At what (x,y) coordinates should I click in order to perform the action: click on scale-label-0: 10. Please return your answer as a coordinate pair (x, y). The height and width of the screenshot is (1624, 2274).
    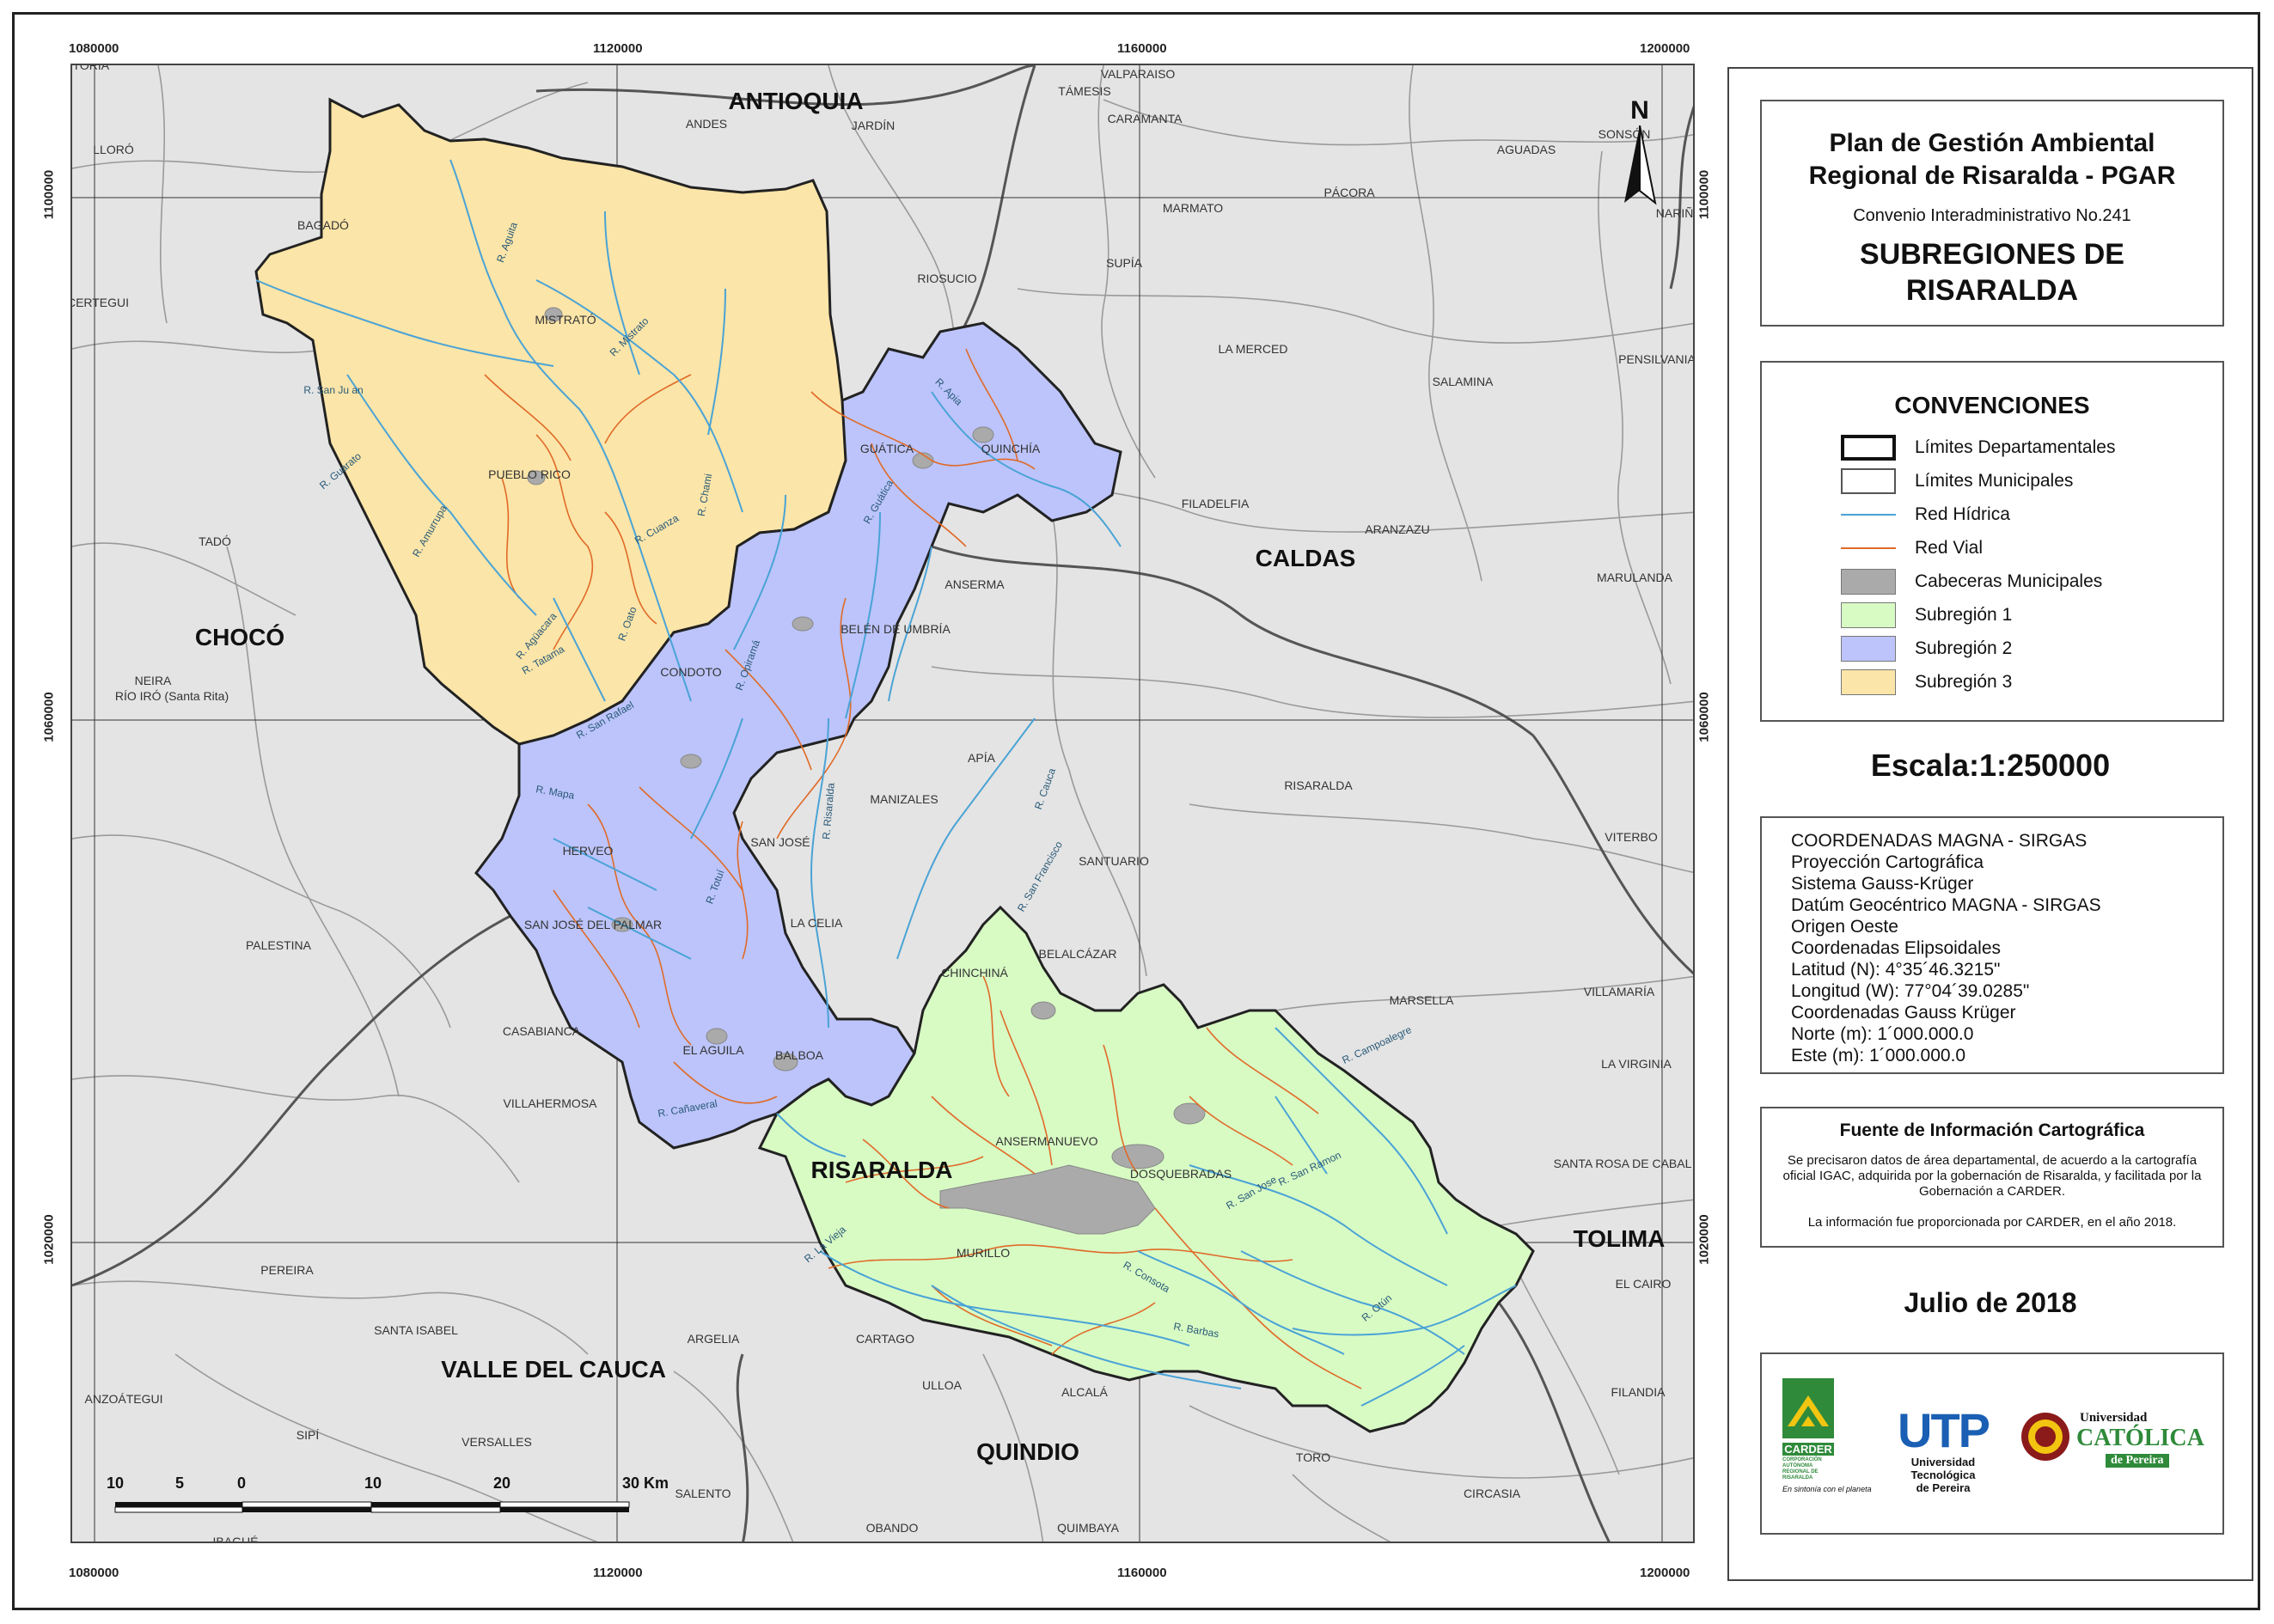
    Looking at the image, I should click on (116, 1483).